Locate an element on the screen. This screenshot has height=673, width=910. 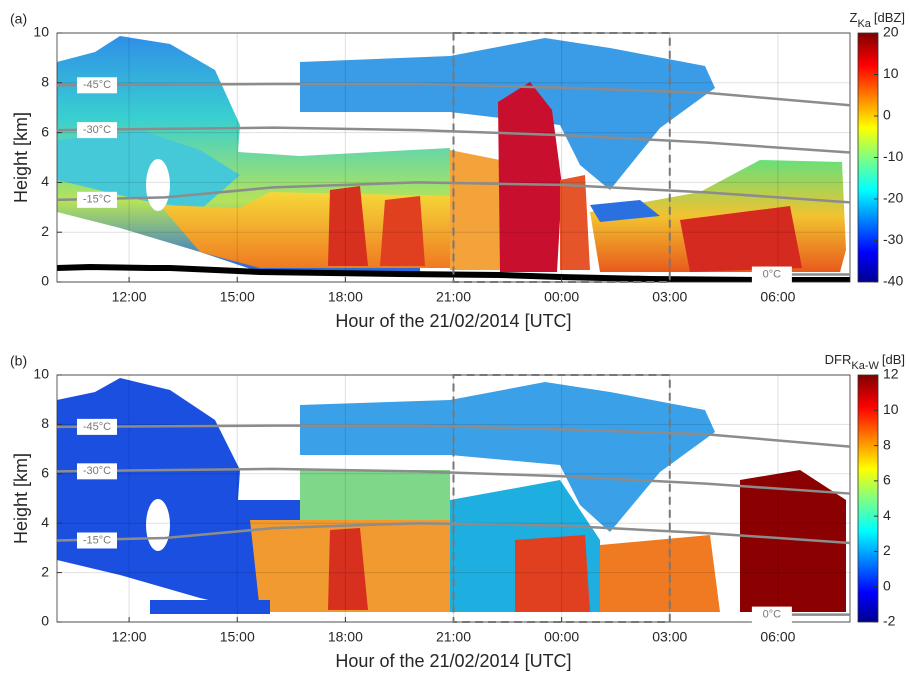
colorbar is located at coordinates (868, 498).